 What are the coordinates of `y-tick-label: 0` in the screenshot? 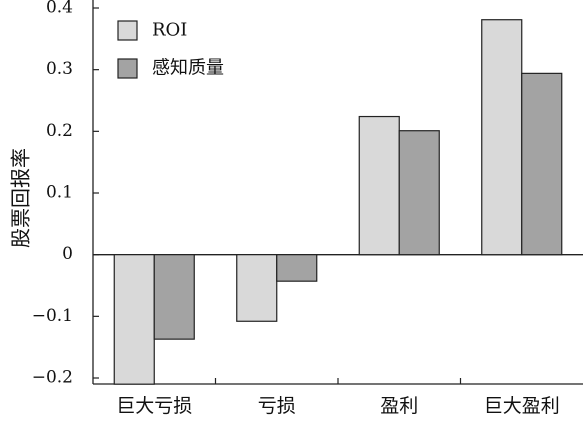 It's located at (67, 254).